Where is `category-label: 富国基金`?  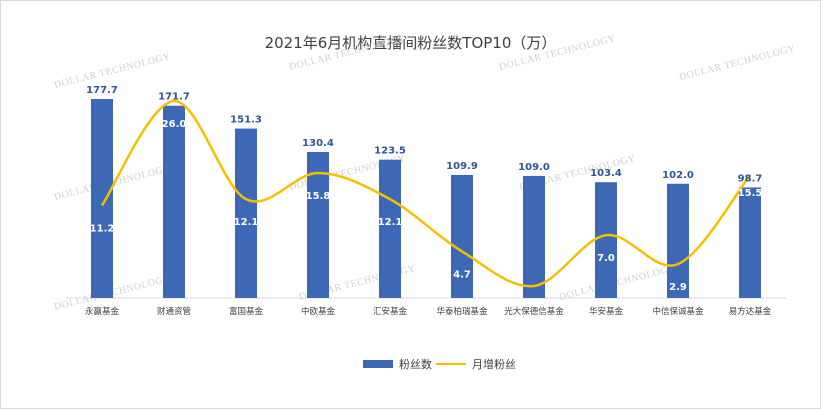
category-label: 富国基金 is located at coordinates (246, 311).